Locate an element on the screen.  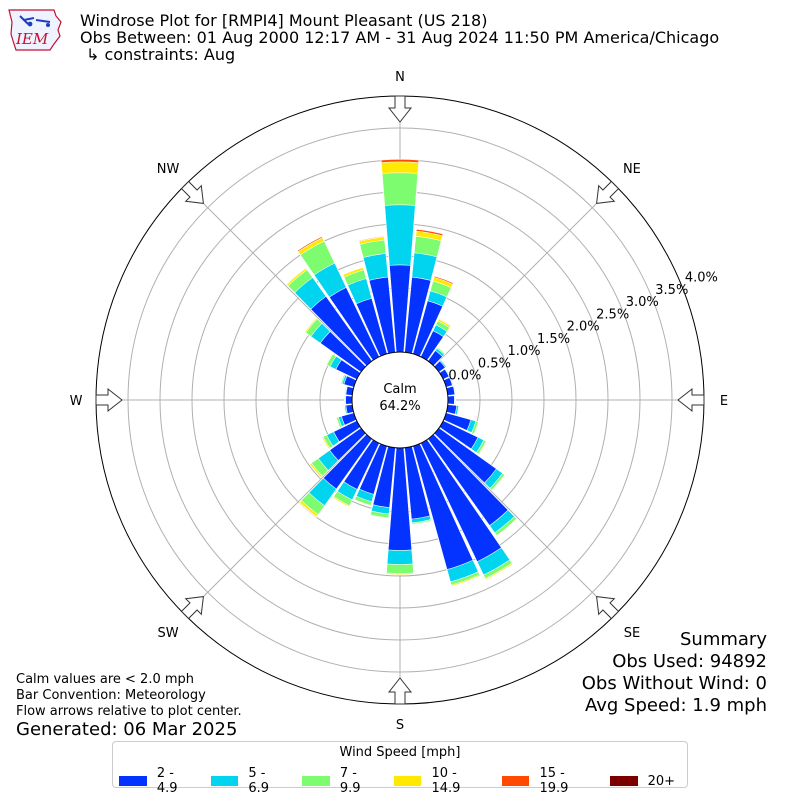
compass-label-se: SE is located at coordinates (632, 633).